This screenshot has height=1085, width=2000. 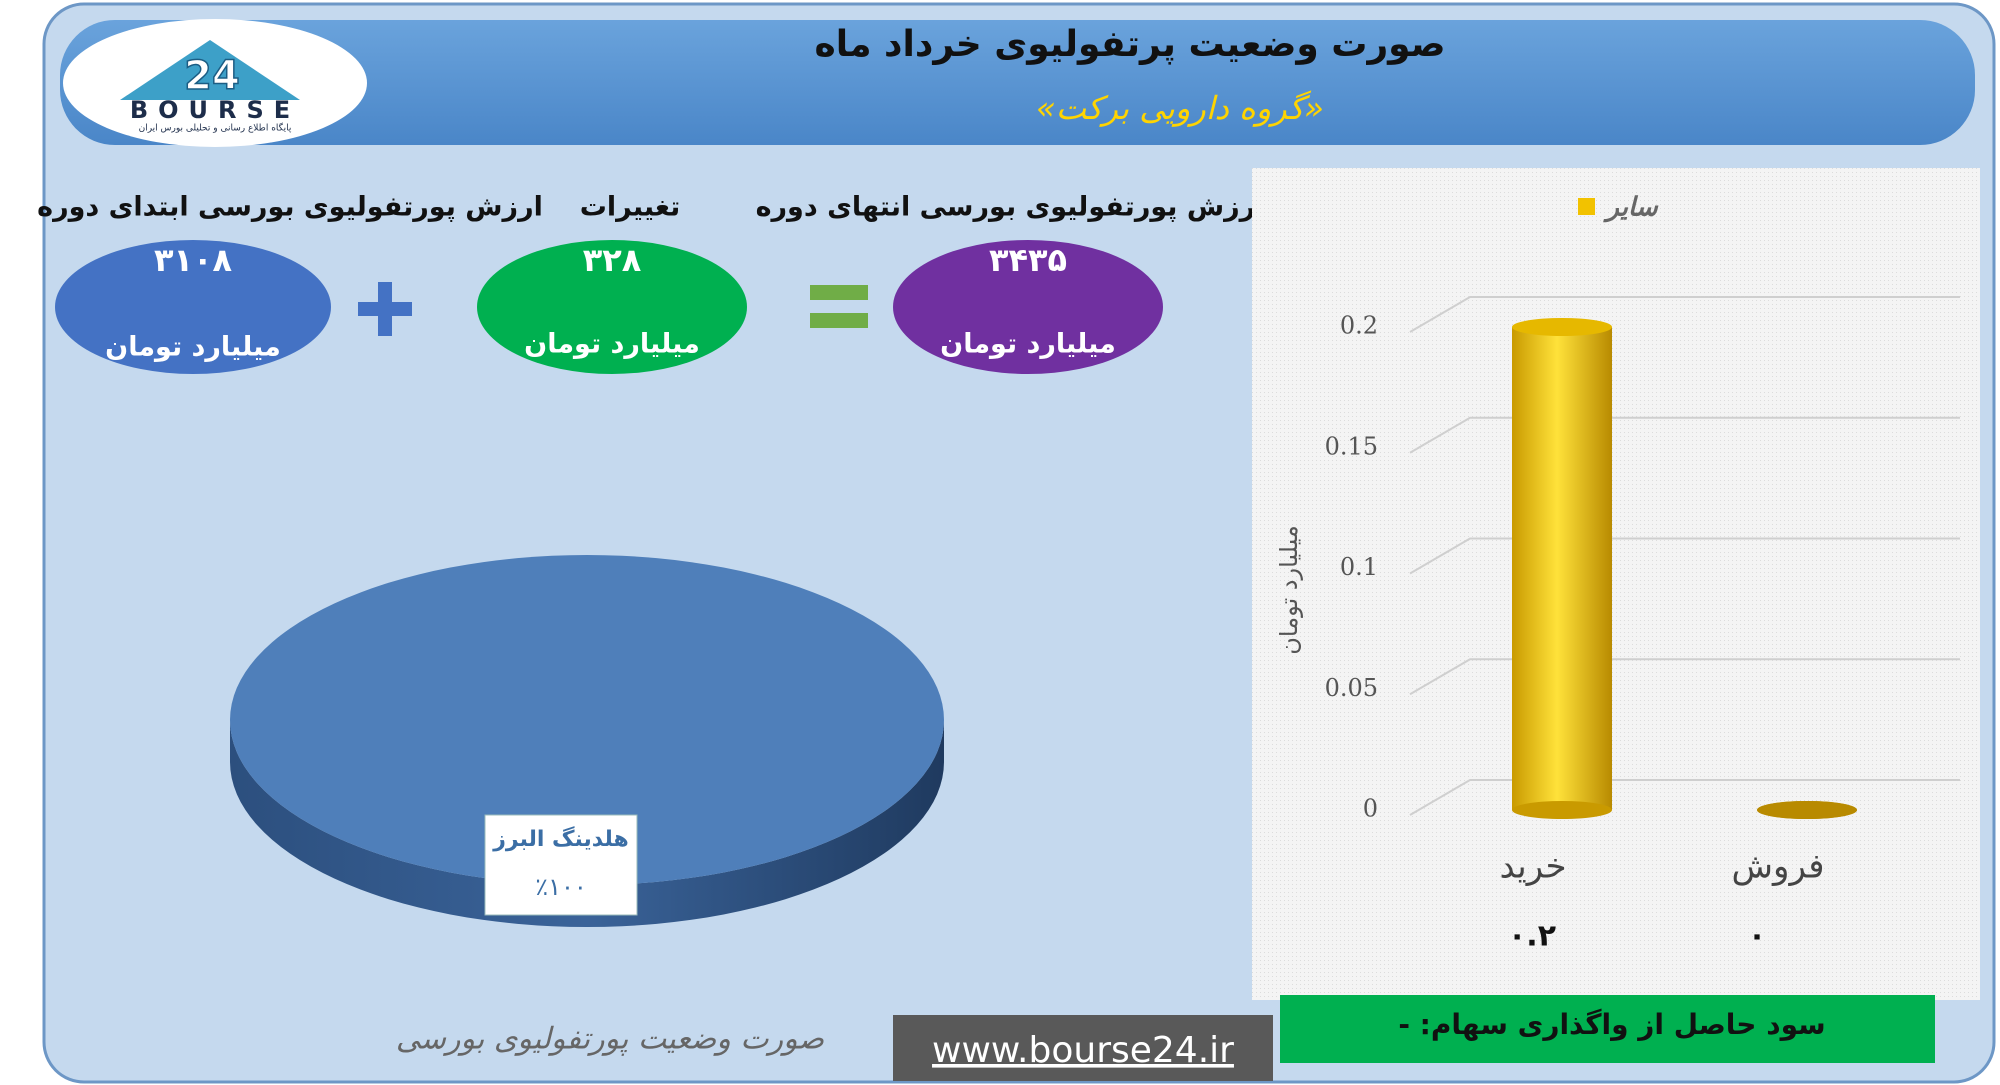 What do you see at coordinates (290, 207) in the screenshot?
I see `summary-label: ارزش پورتفولیوی بورسی ابتدای دوره` at bounding box center [290, 207].